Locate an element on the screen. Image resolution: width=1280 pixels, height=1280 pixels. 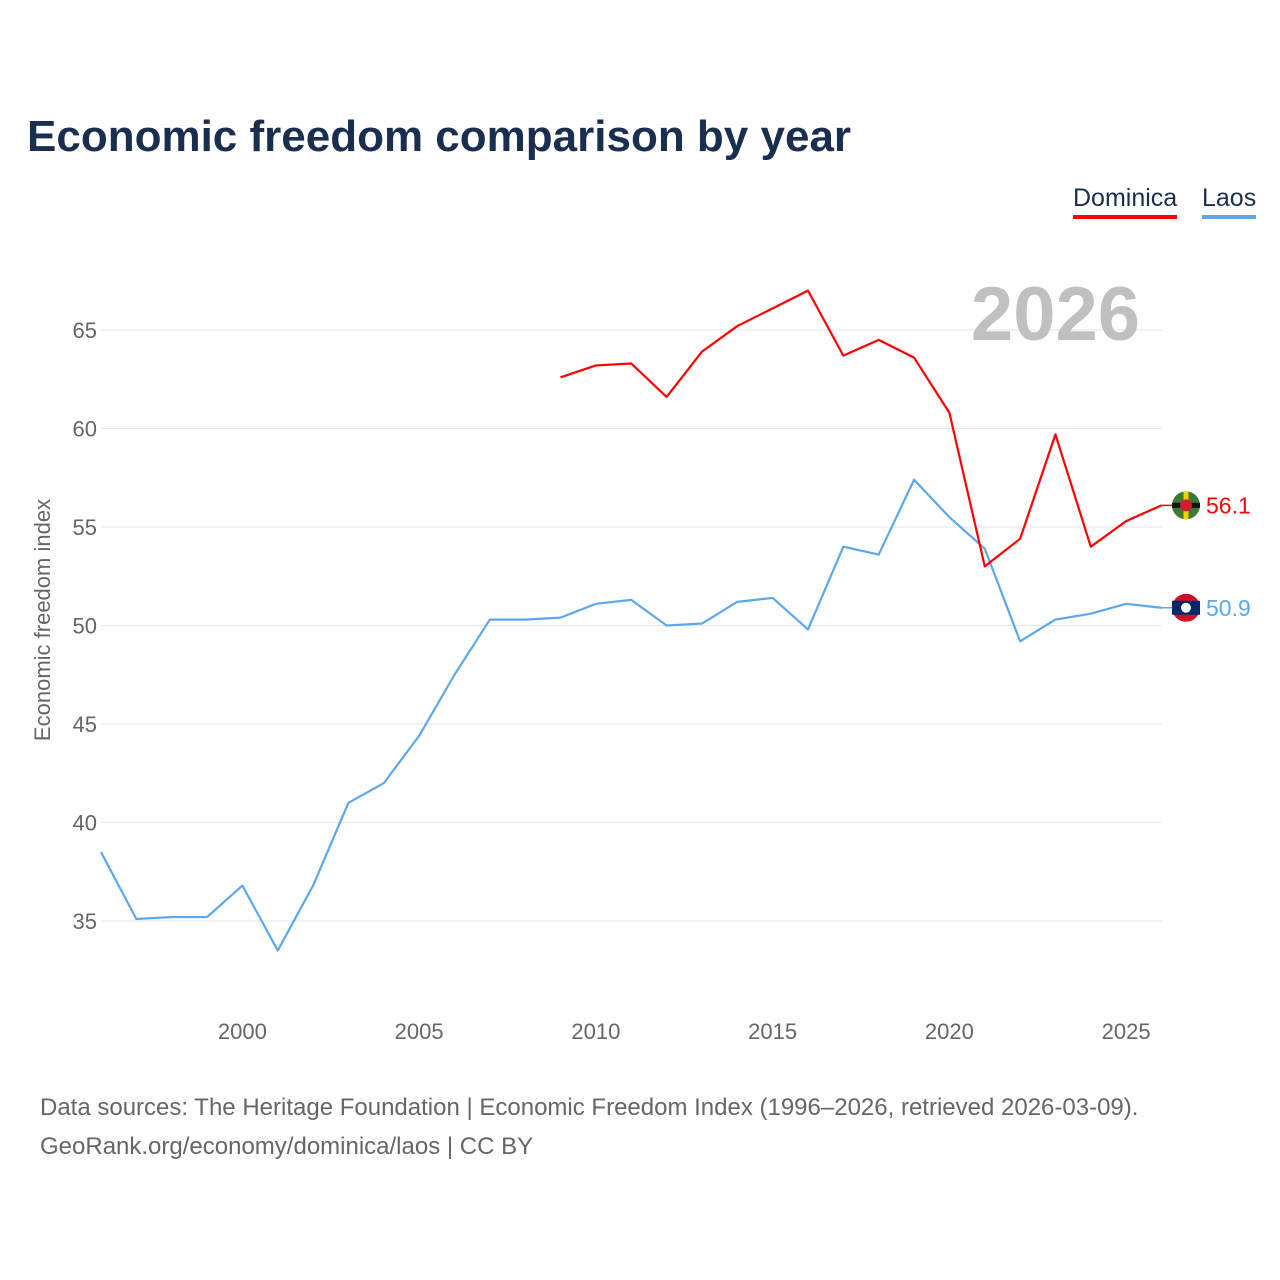
y-tick-label: 60 is located at coordinates (85, 429).